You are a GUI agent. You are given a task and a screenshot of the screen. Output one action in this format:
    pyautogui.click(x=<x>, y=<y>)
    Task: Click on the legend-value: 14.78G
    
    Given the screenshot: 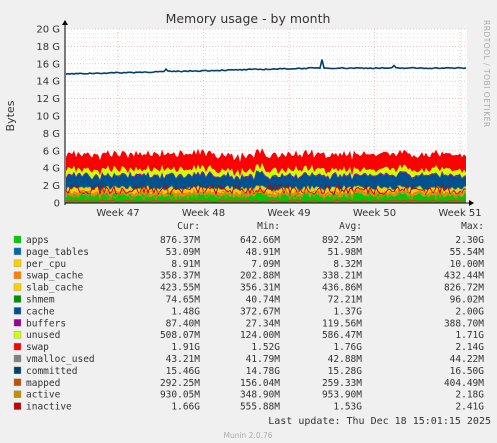 What is the action you would take?
    pyautogui.click(x=263, y=371)
    